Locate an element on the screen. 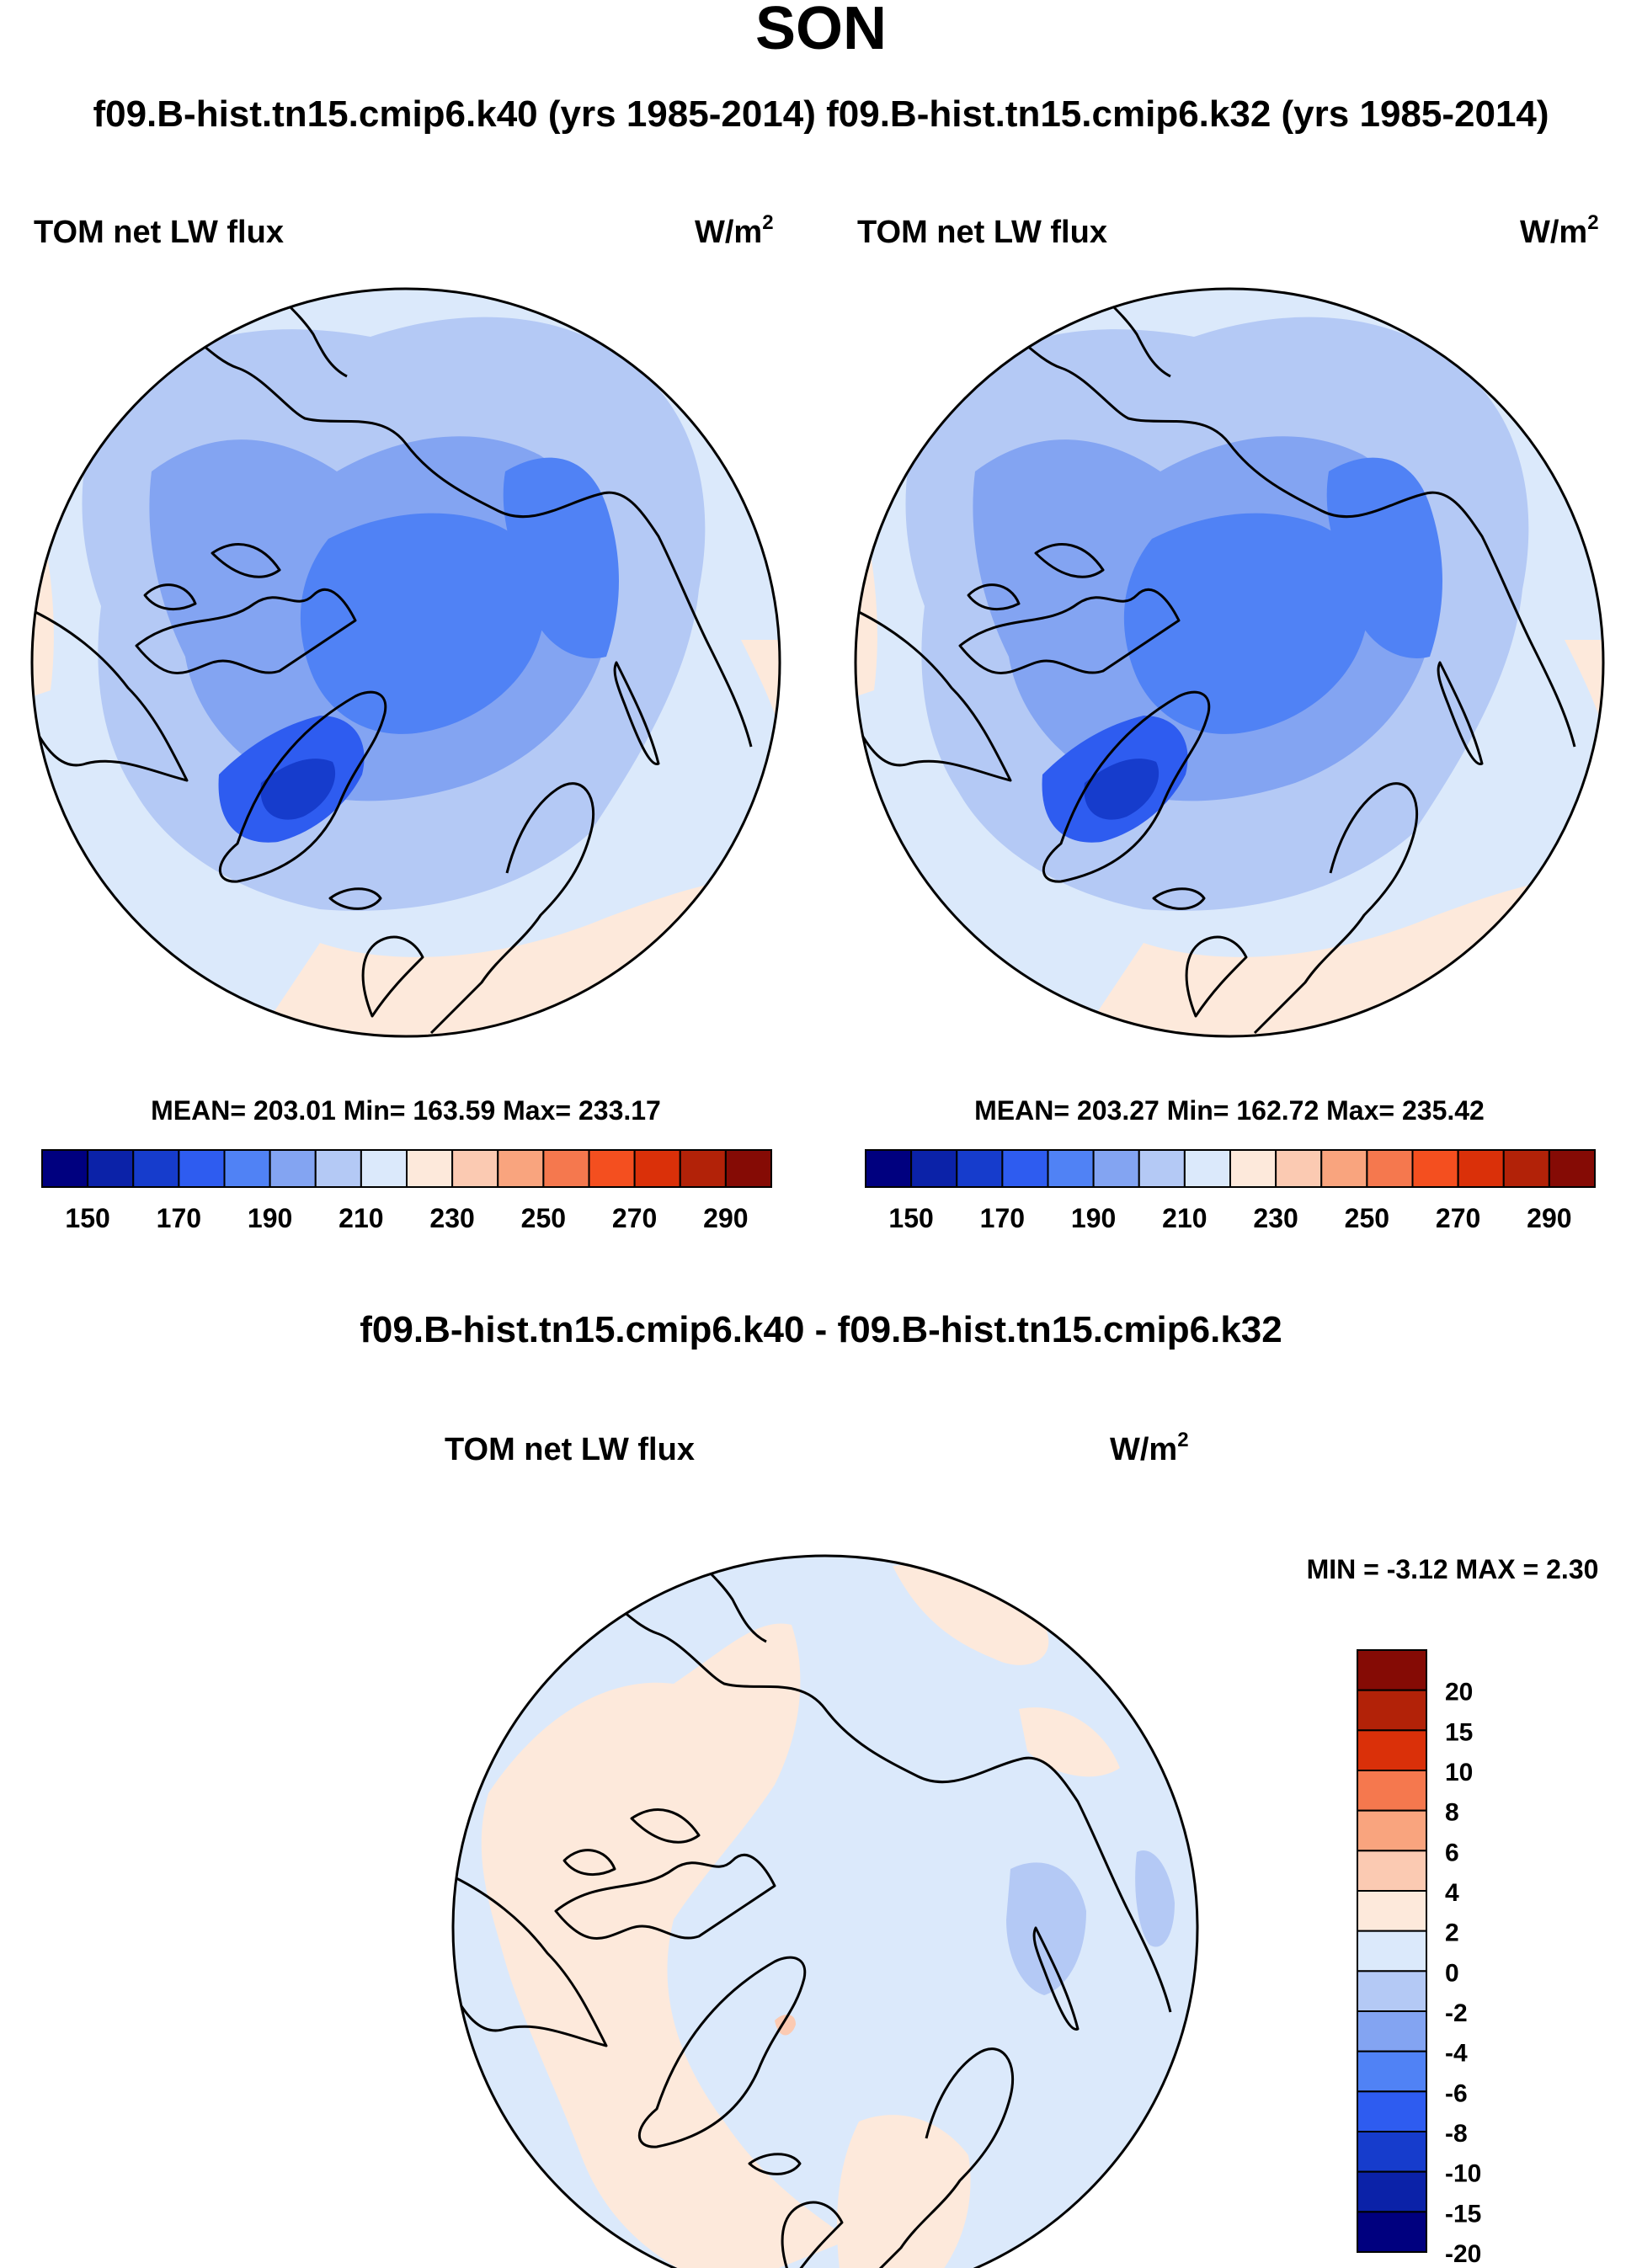 Image resolution: width=1642 pixels, height=2268 pixels. diff-colorbar-tick-label: -6 is located at coordinates (1457, 2093).